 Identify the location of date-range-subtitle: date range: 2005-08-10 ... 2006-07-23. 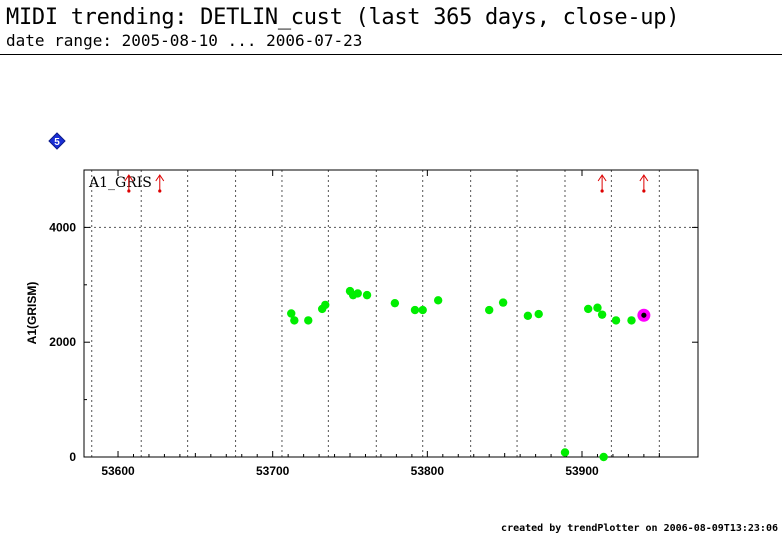
(184, 40).